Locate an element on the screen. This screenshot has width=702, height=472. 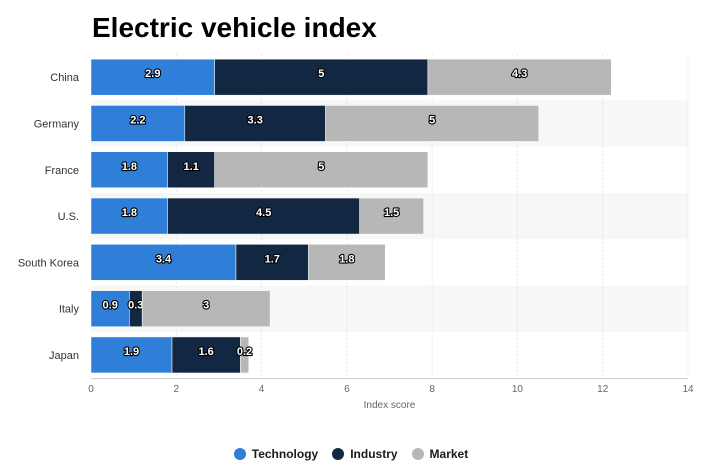
data-label: 4.5 is located at coordinates (263, 213).